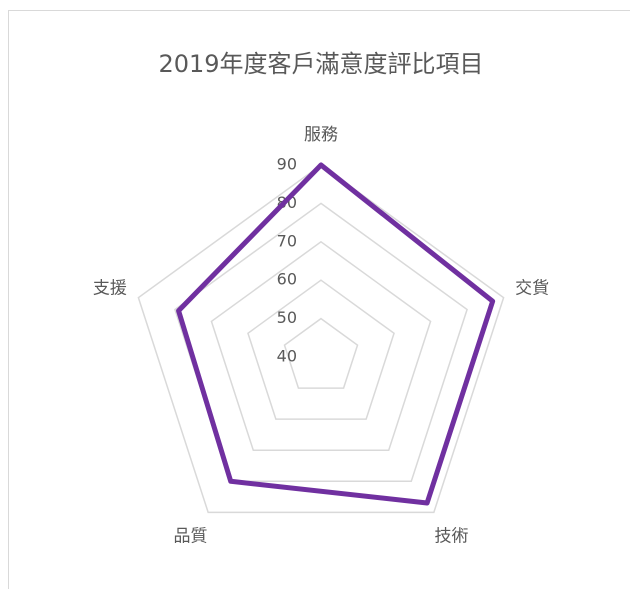 The height and width of the screenshot is (589, 630). What do you see at coordinates (191, 537) in the screenshot?
I see `axis-label: 品質` at bounding box center [191, 537].